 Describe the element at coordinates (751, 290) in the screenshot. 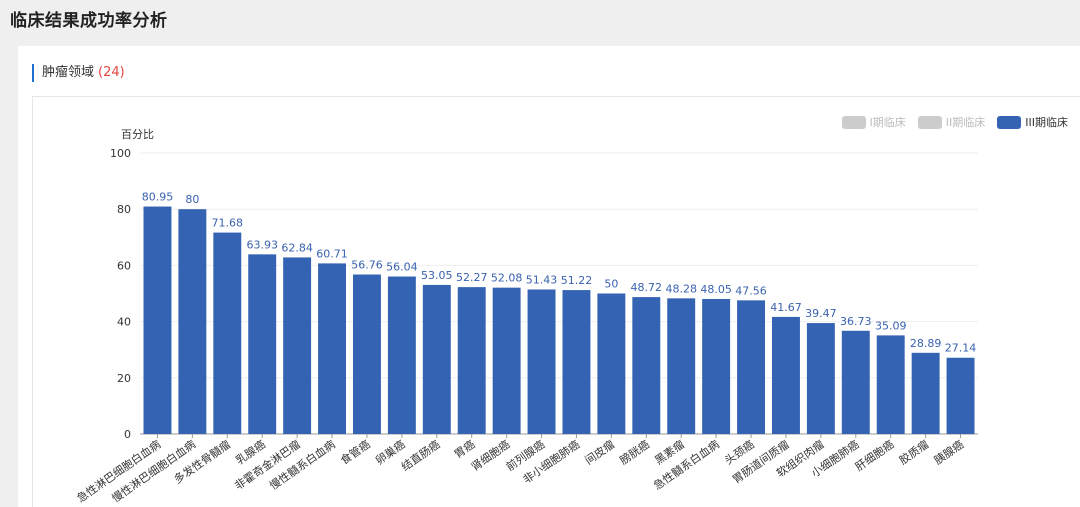

I see `data-label: 47.56` at that location.